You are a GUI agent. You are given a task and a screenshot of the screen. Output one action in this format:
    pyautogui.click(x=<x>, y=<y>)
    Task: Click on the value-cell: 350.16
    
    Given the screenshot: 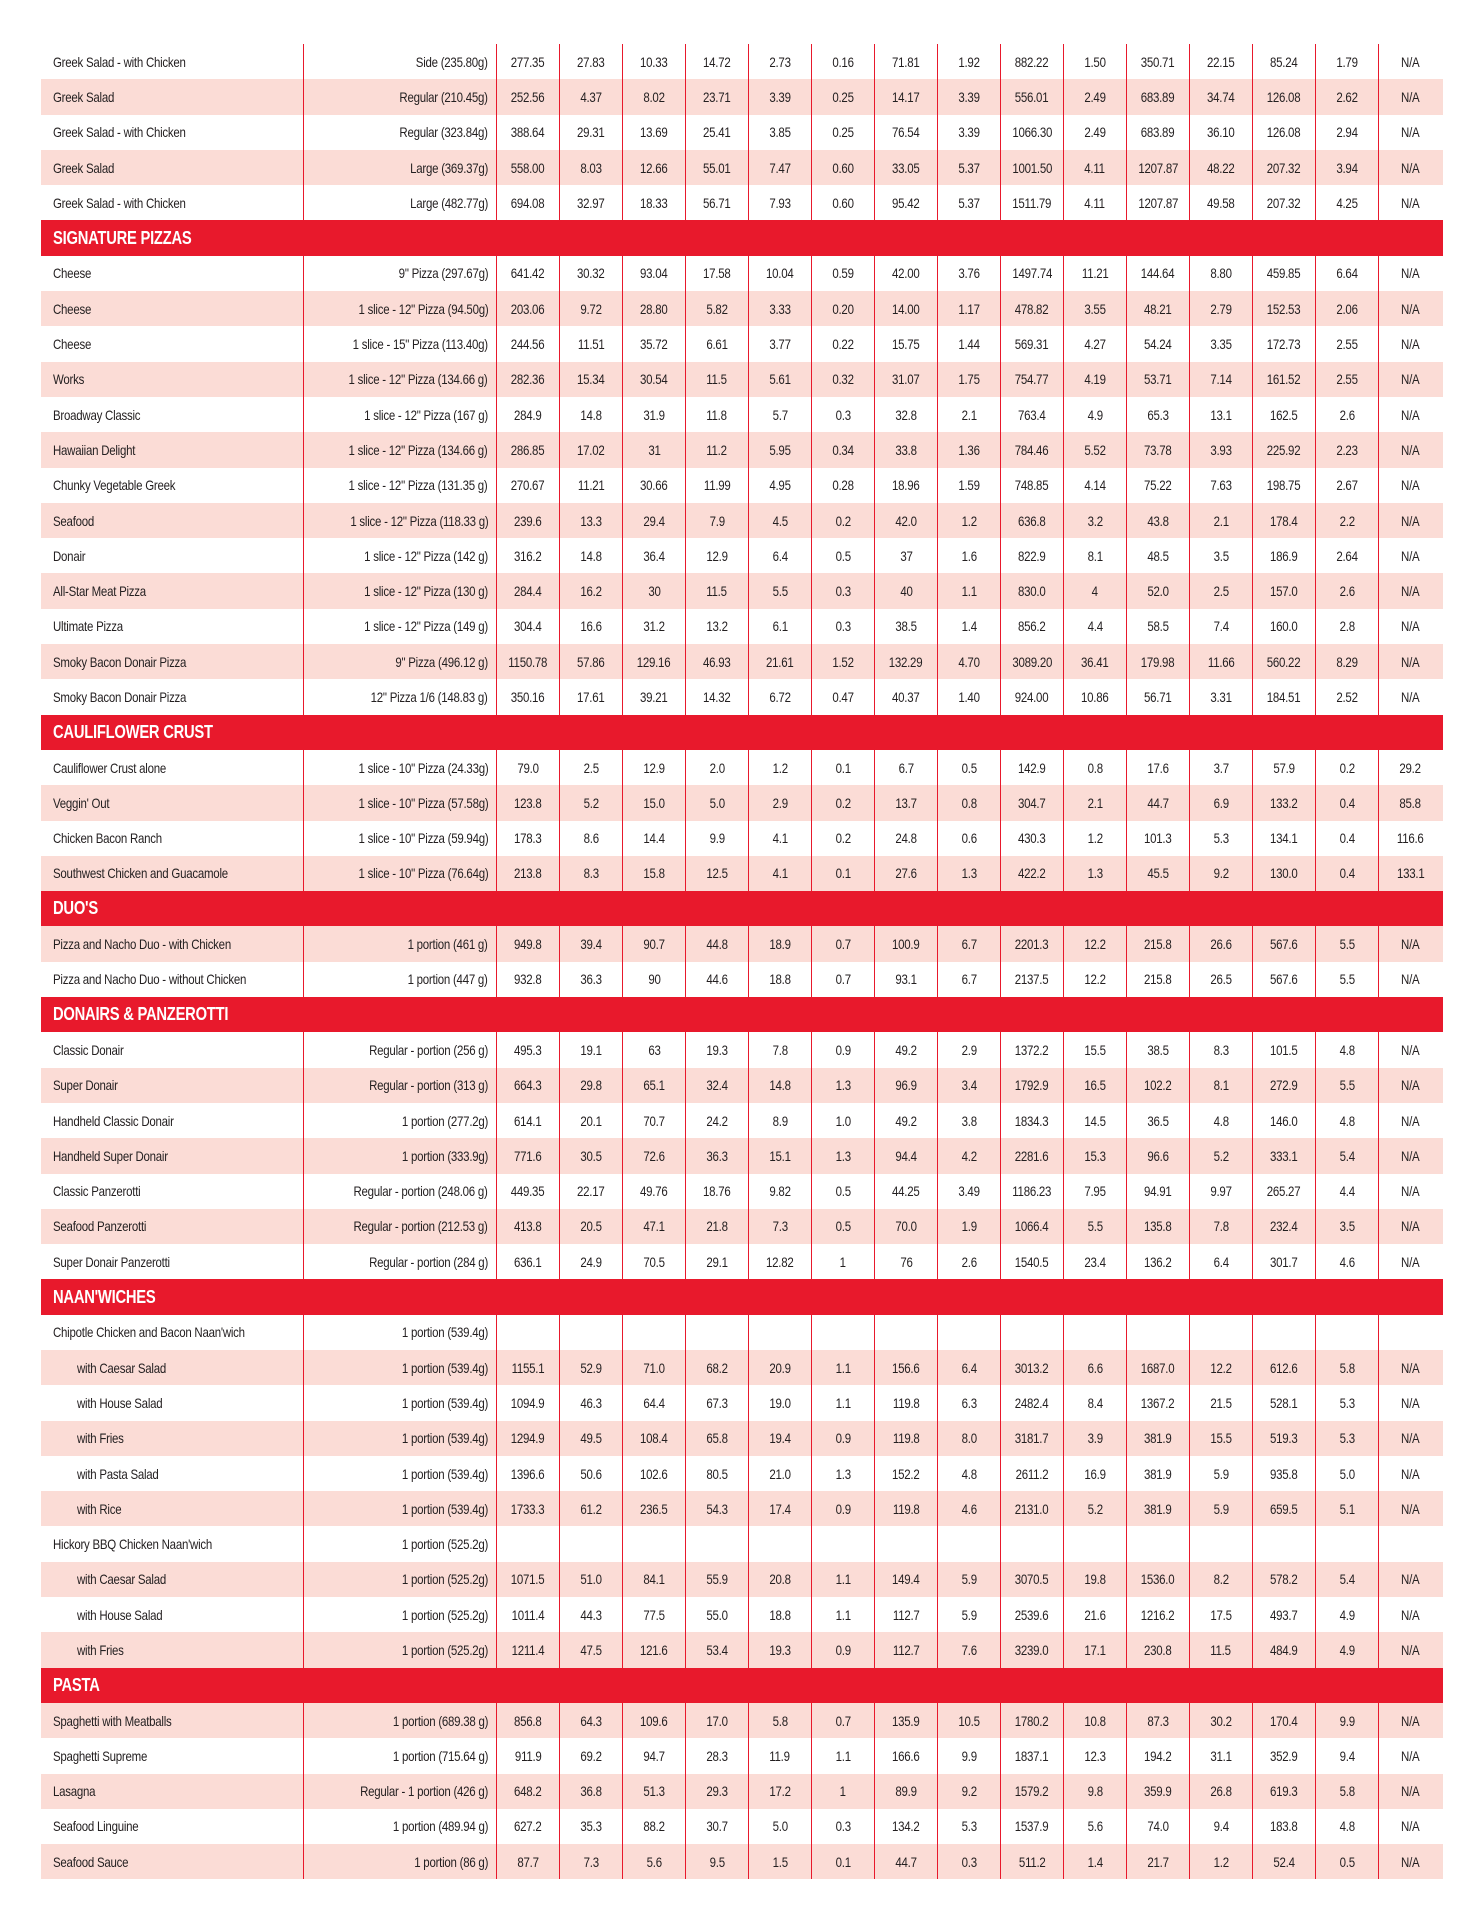 What is the action you would take?
    pyautogui.click(x=528, y=697)
    